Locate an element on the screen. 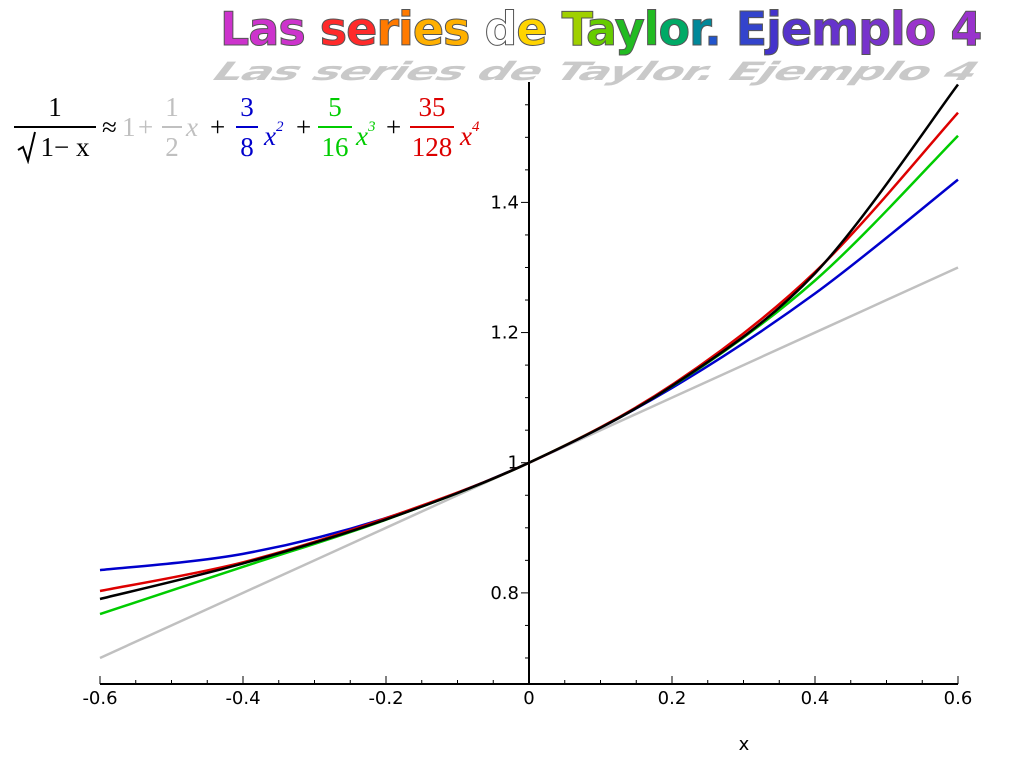 This screenshot has height=768, width=1024. x-axis-label: x is located at coordinates (744, 744).